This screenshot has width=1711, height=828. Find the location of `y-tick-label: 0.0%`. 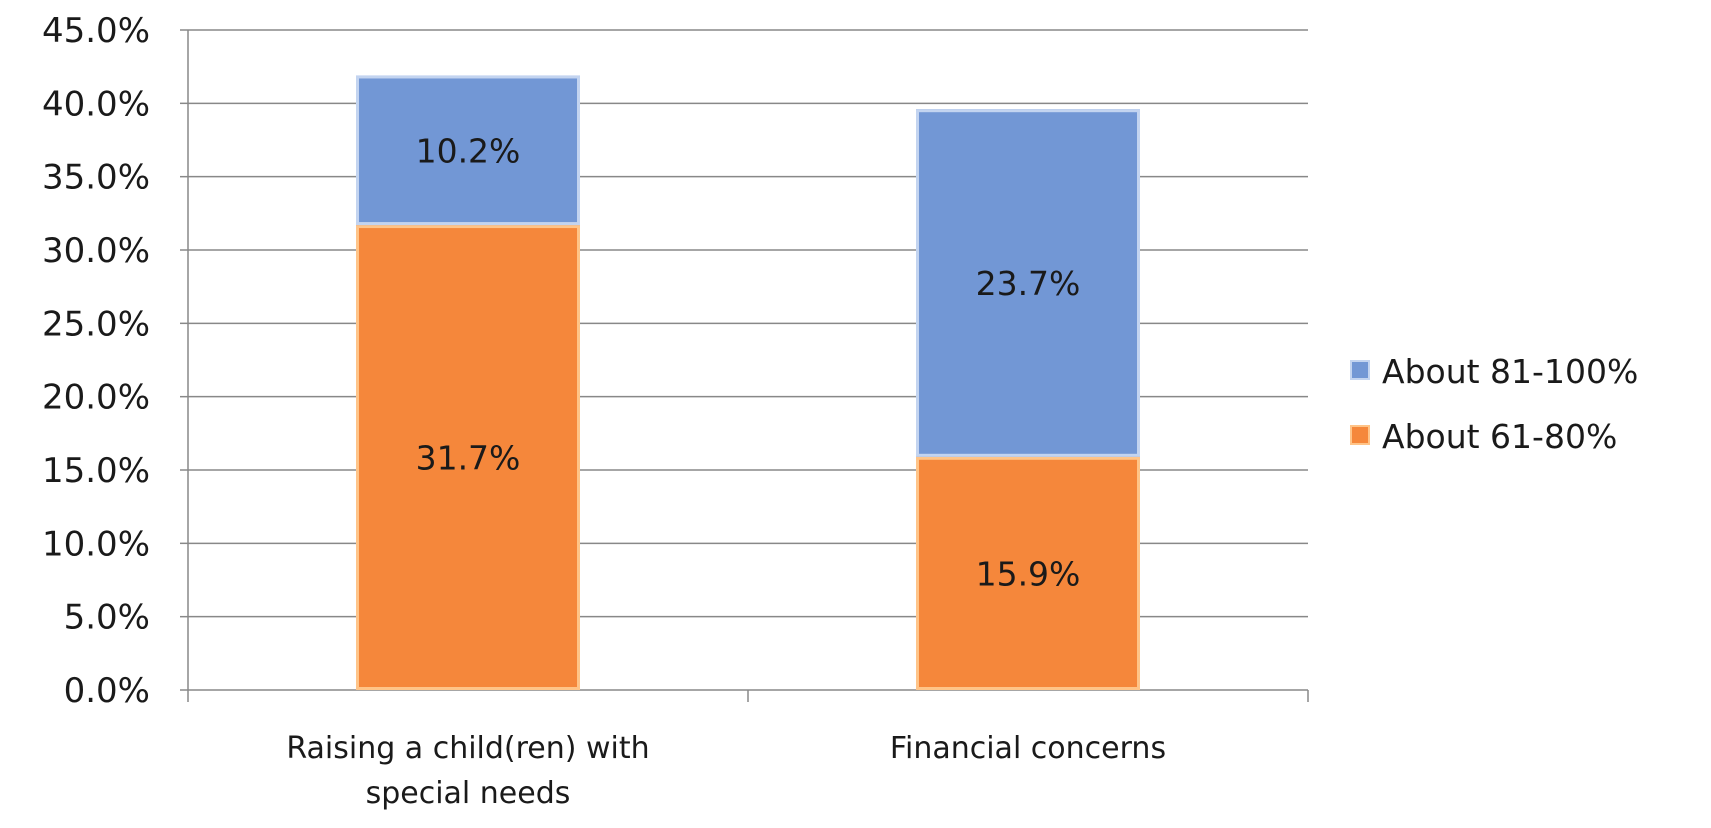

y-tick-label: 0.0% is located at coordinates (107, 691).